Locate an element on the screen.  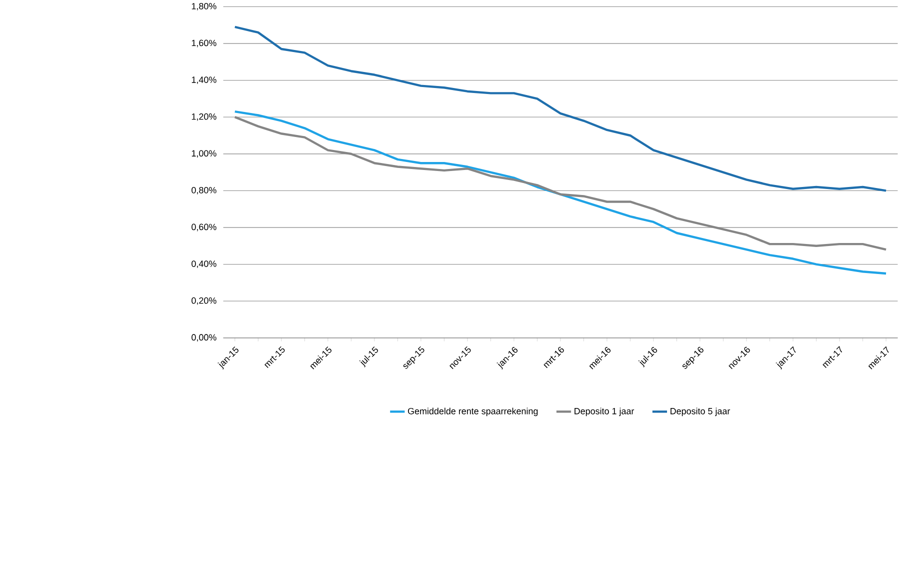
legend-label: Gemiddelde rente spaarrekening is located at coordinates (473, 412).